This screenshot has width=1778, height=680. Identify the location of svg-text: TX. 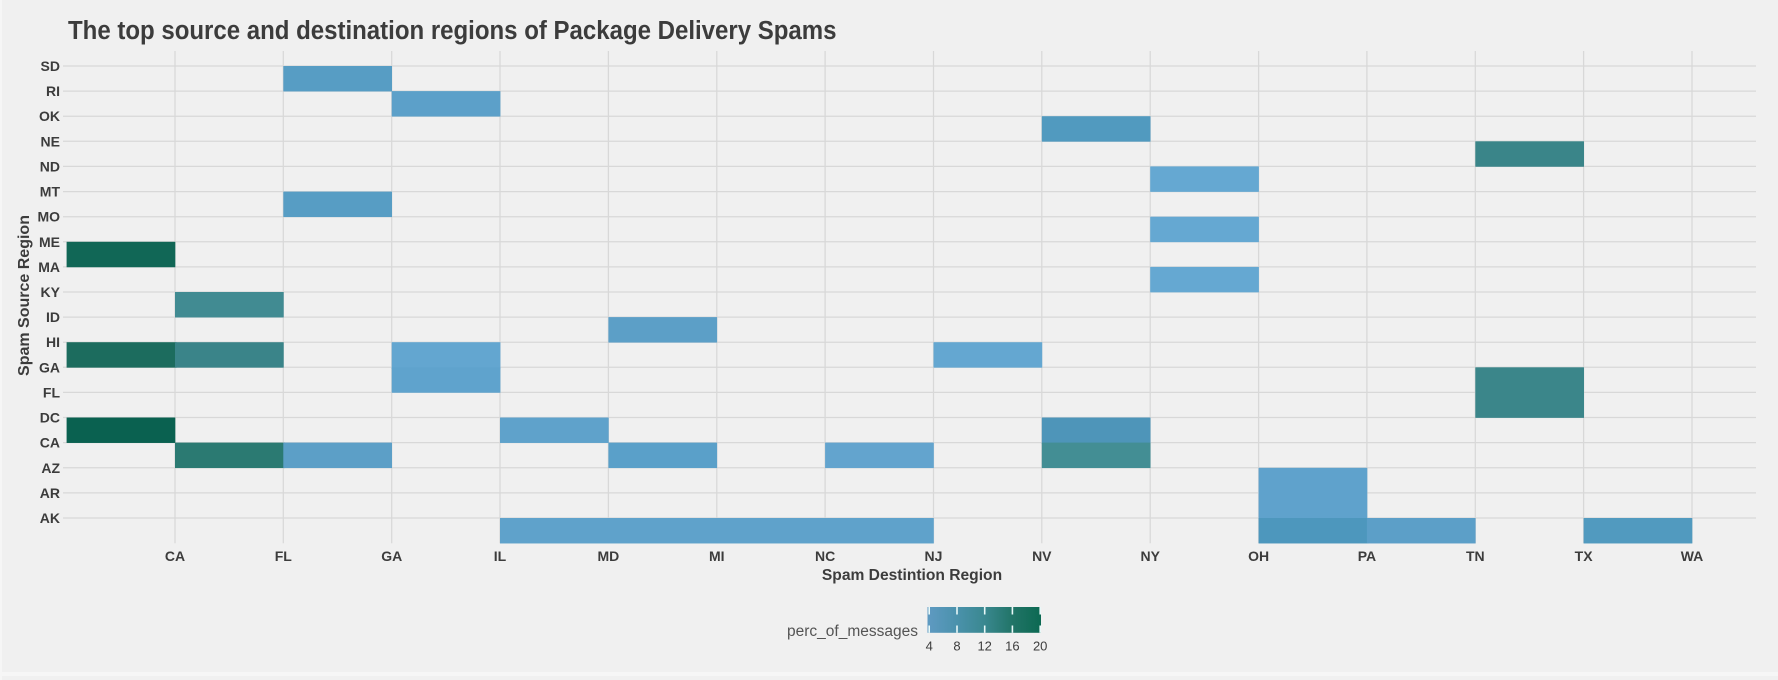
(1584, 556).